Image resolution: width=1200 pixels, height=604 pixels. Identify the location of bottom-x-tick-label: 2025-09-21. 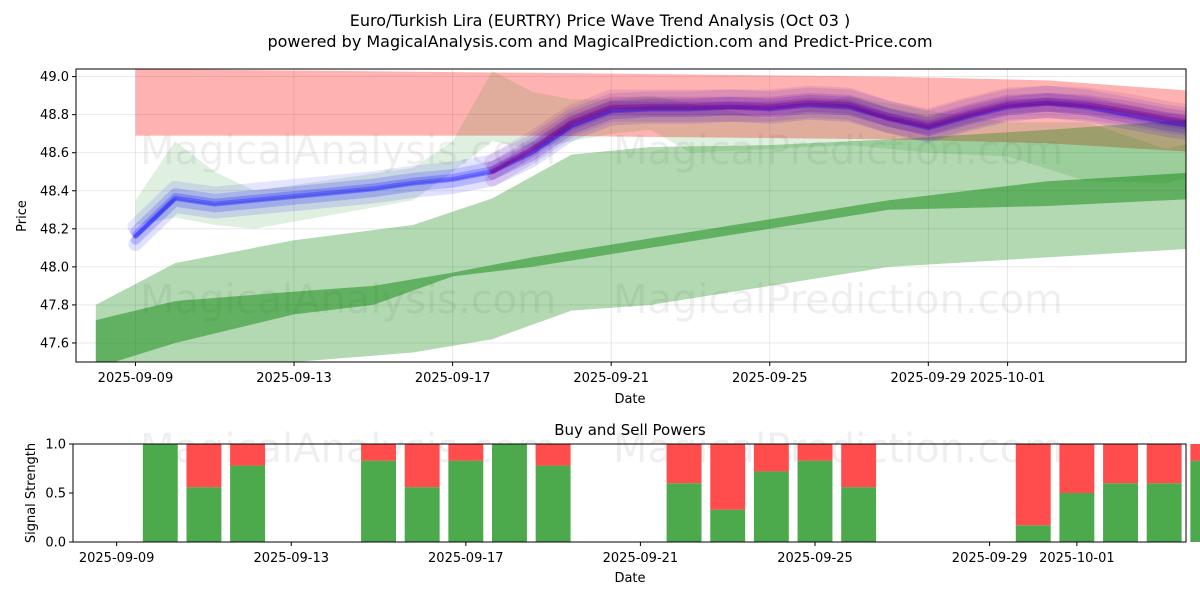
(641, 558).